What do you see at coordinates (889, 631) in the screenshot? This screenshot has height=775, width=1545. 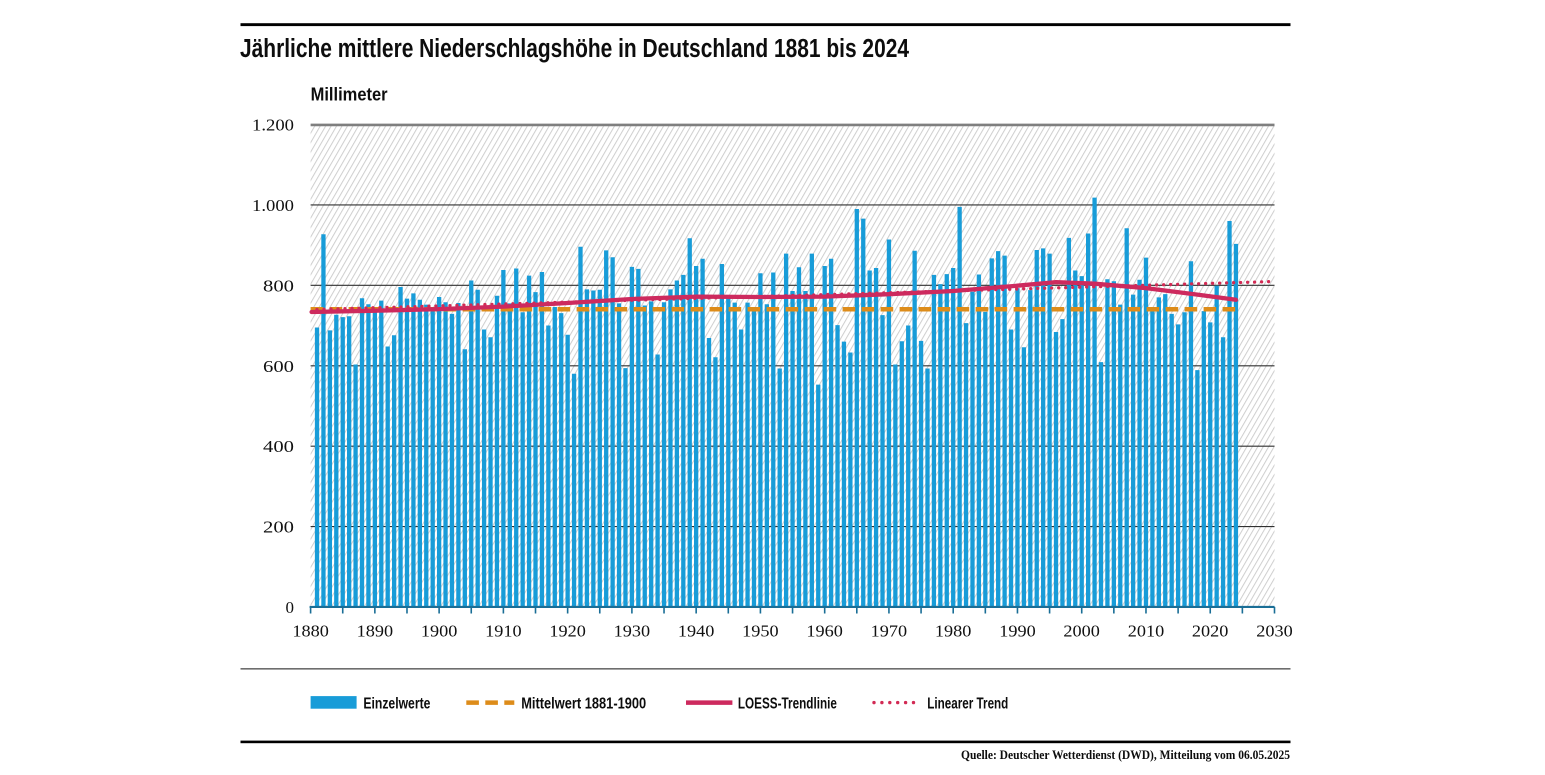 I see `svg-text: 1970` at bounding box center [889, 631].